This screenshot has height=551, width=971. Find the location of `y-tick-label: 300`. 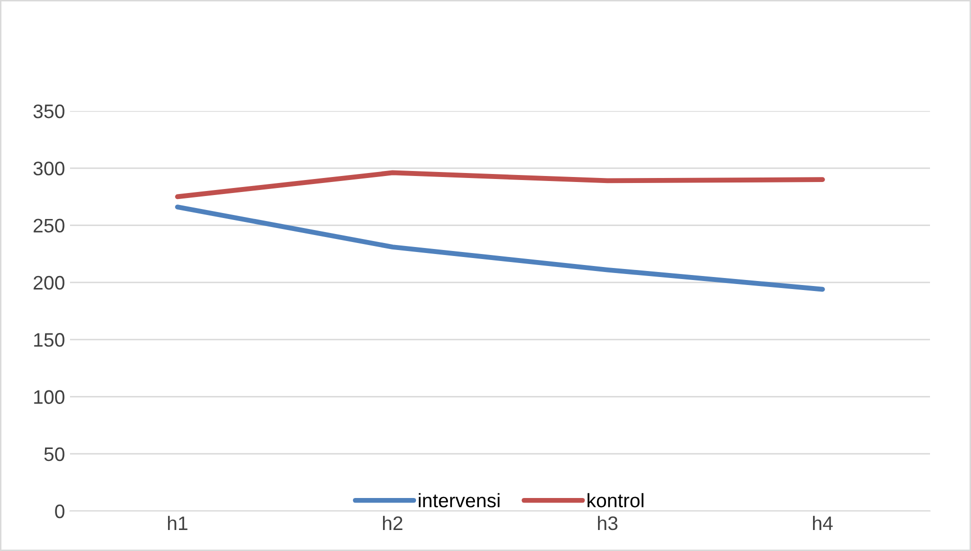

y-tick-label: 300 is located at coordinates (48, 169).